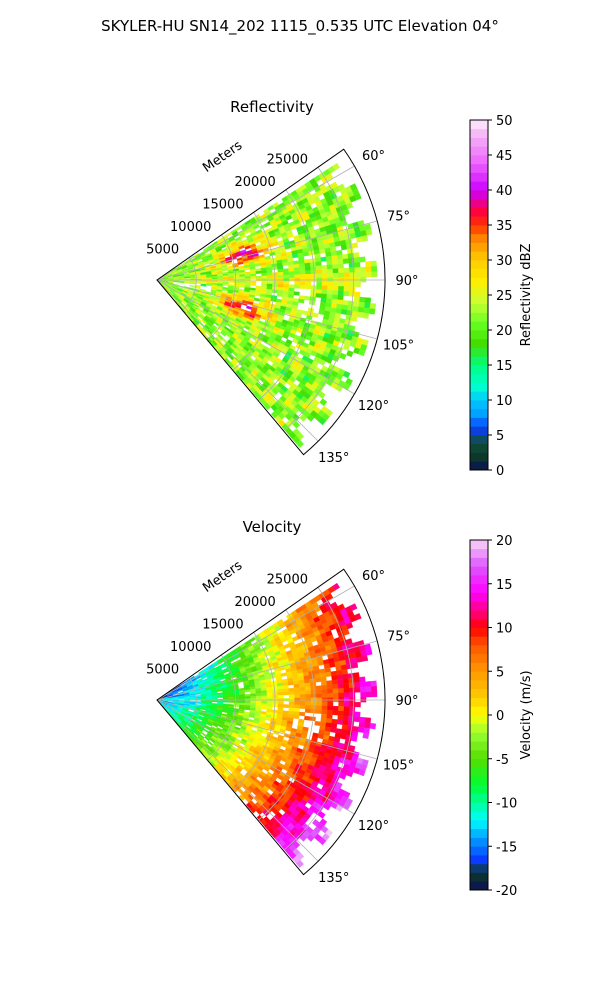 Image resolution: width=600 pixels, height=1000 pixels. I want to click on azimuth-tick-label: 90°, so click(406, 701).